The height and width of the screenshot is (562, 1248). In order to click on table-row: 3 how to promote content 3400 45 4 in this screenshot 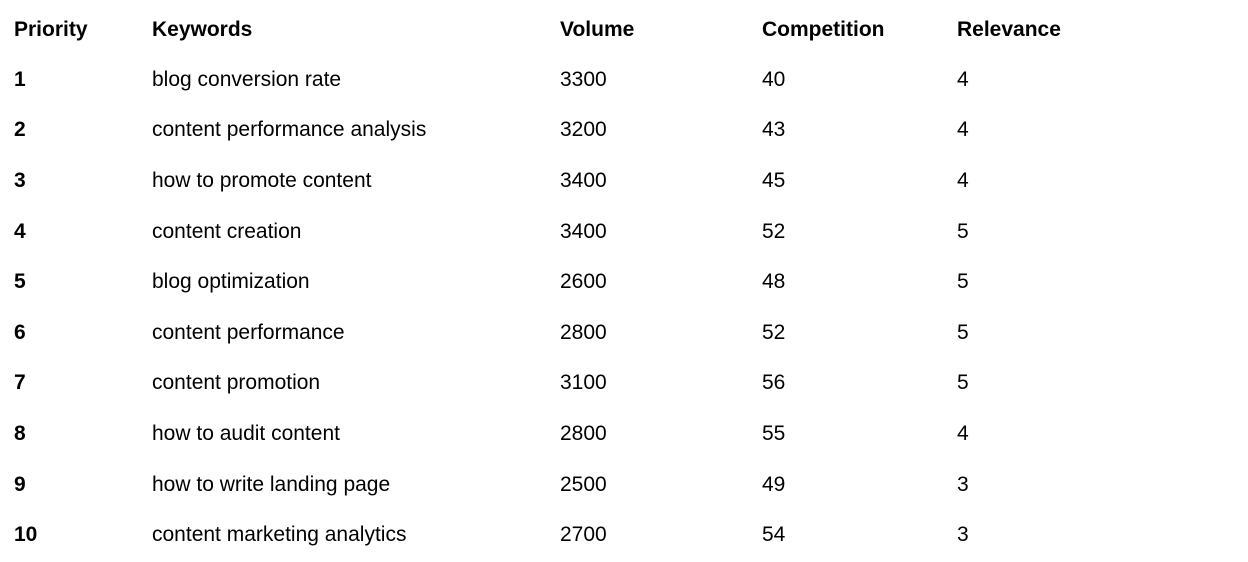, I will do `click(624, 180)`.